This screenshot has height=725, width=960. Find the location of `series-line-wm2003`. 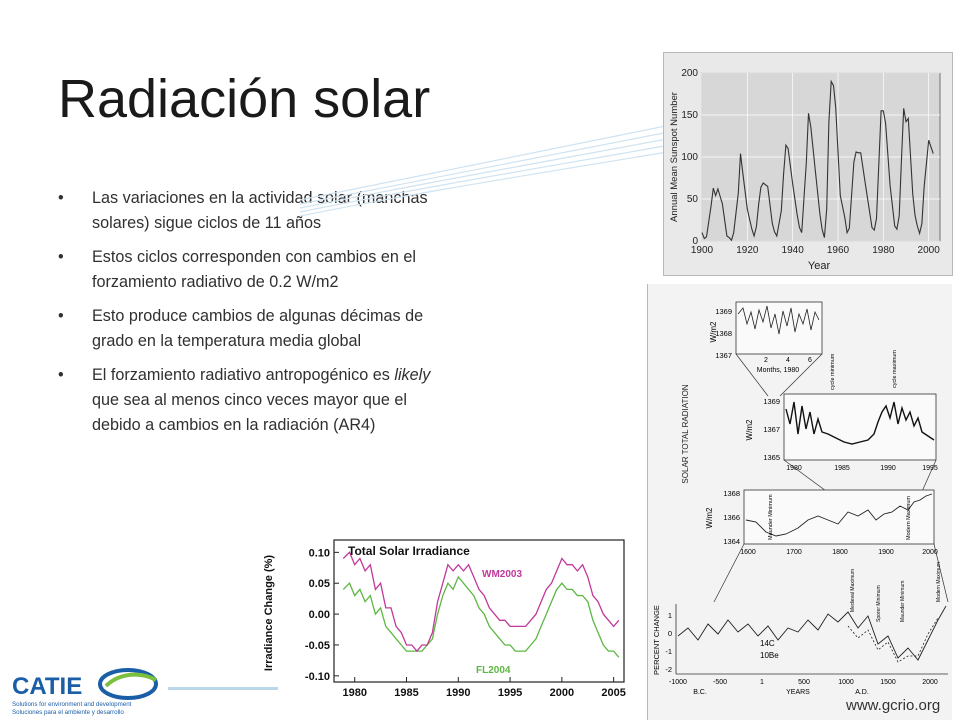

series-line-wm2003 is located at coordinates (481, 602).